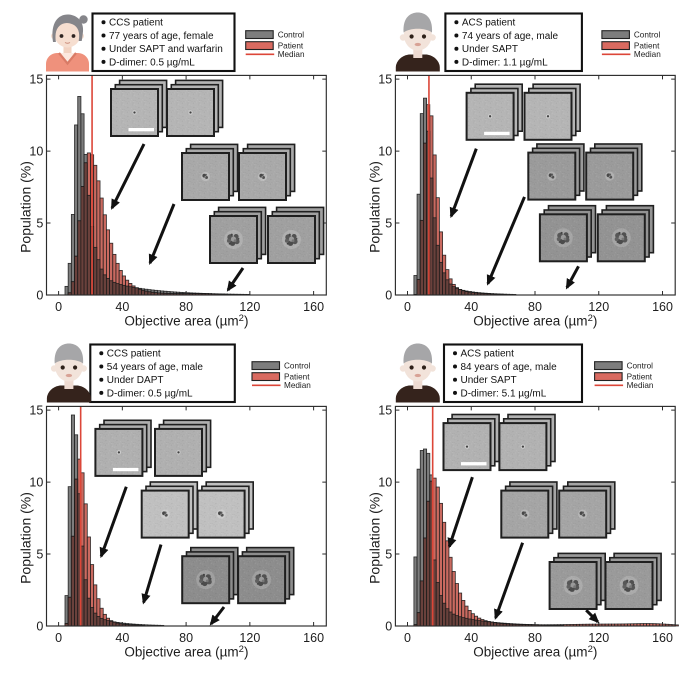 The height and width of the screenshot is (679, 700). What do you see at coordinates (509, 367) in the screenshot?
I see `svg-text: 84 years of age, male` at bounding box center [509, 367].